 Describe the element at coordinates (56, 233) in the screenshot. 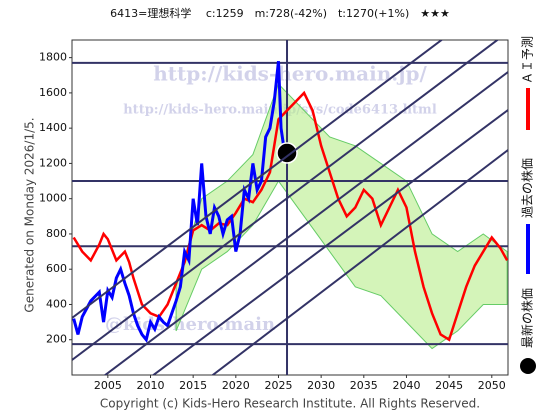

I see `y-tick-label: 800` at that location.